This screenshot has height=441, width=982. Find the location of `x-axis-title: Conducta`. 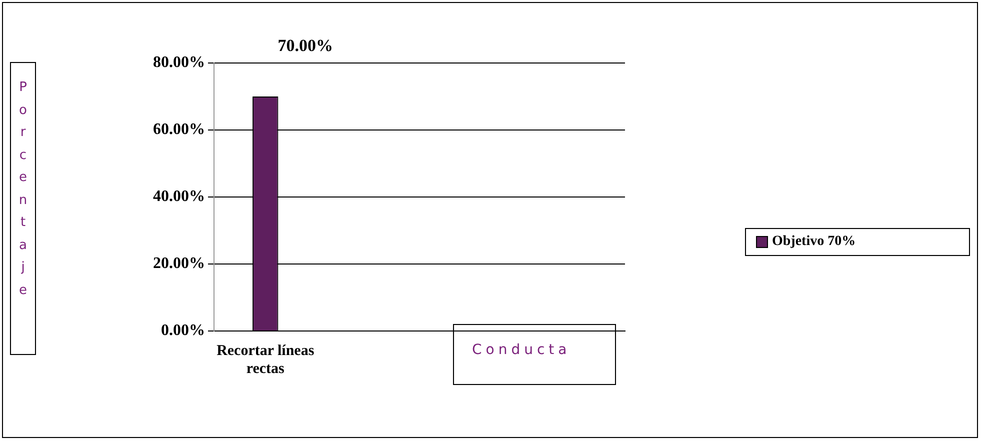

x-axis-title: Conducta is located at coordinates (534, 354).